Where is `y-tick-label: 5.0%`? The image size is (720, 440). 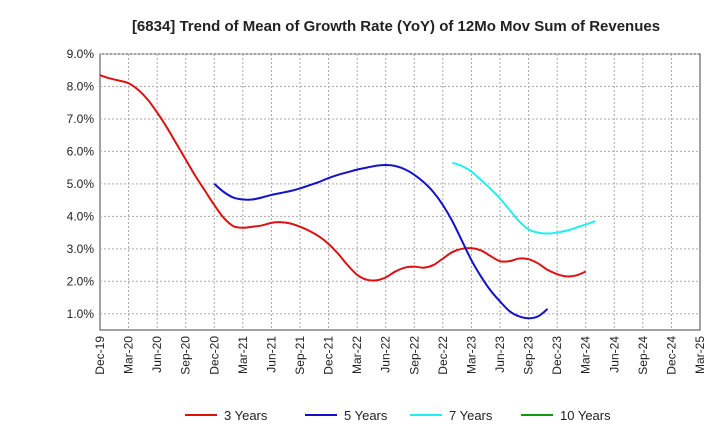
y-tick-label: 5.0% is located at coordinates (81, 184).